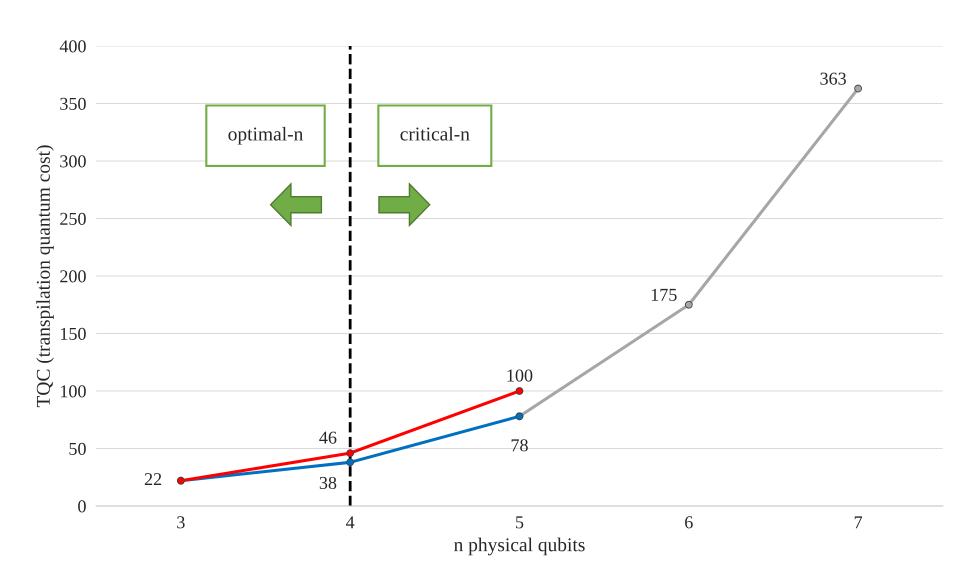  What do you see at coordinates (519, 547) in the screenshot?
I see `x-axis-title: n physical qubits` at bounding box center [519, 547].